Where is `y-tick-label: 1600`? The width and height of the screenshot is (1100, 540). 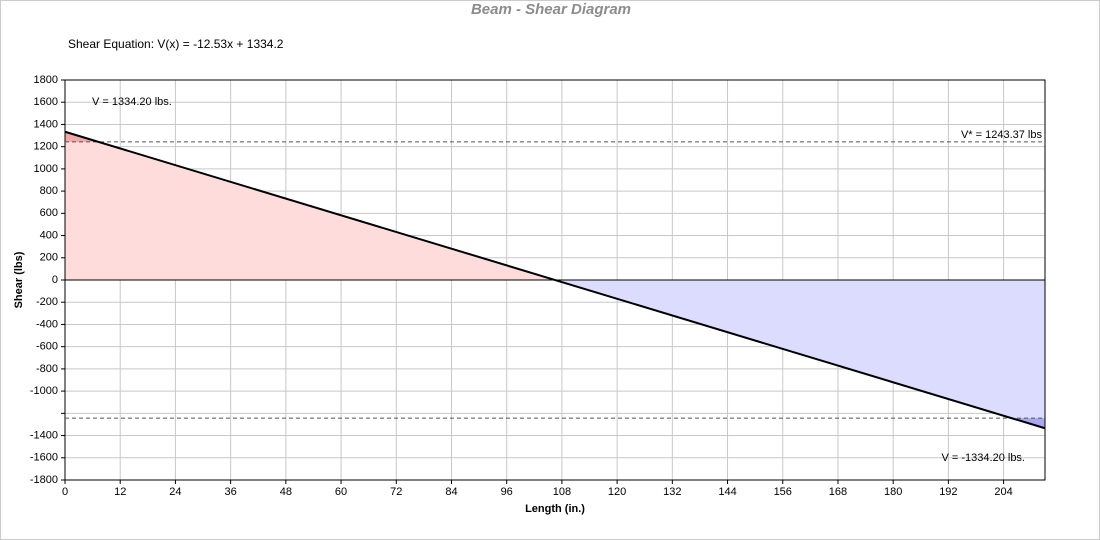 y-tick-label: 1600 is located at coordinates (46, 102).